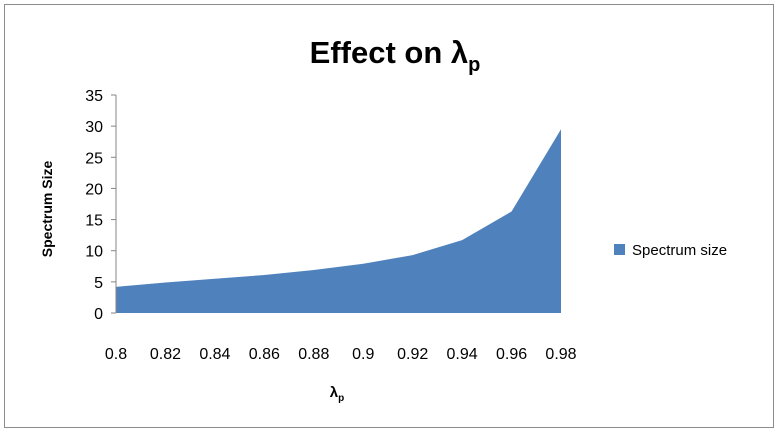 This screenshot has height=432, width=779. I want to click on x-tick-label: 0.96, so click(511, 354).